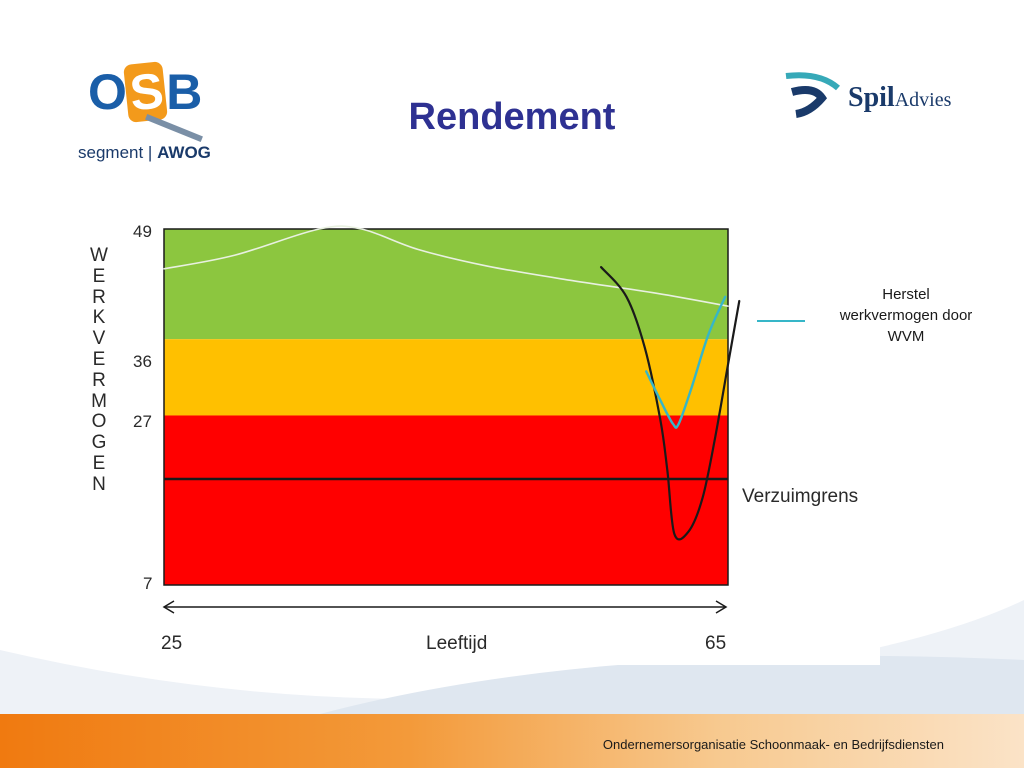 The image size is (1024, 768). Describe the element at coordinates (446, 266) in the screenshot. I see `norm-curve` at that location.